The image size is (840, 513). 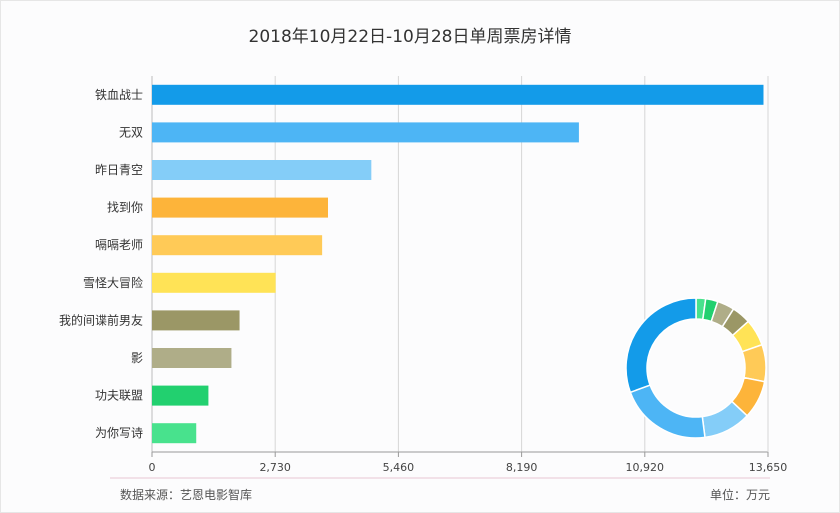 What do you see at coordinates (186, 494) in the screenshot?
I see `data-source-note: 数据来源：艺恩电影智库` at bounding box center [186, 494].